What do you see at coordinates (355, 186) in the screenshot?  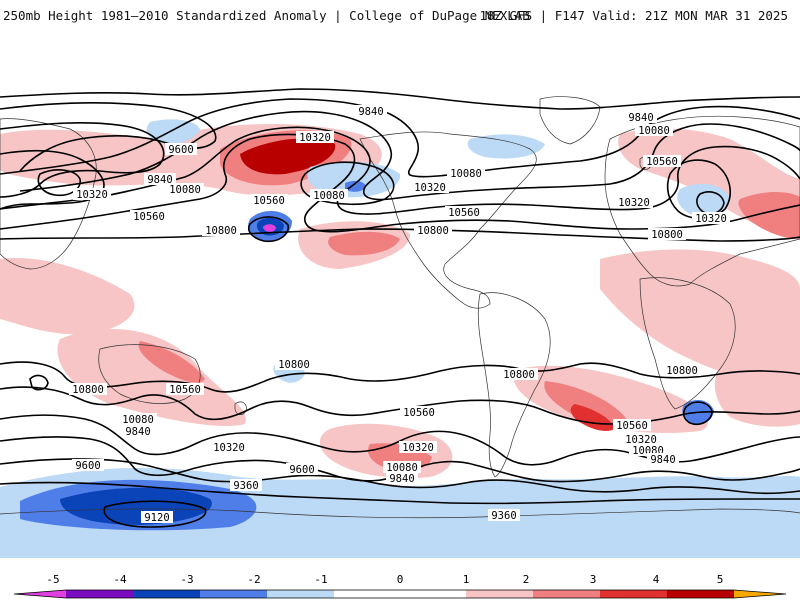 I see `negative-anomaly-n-pacific-core` at bounding box center [355, 186].